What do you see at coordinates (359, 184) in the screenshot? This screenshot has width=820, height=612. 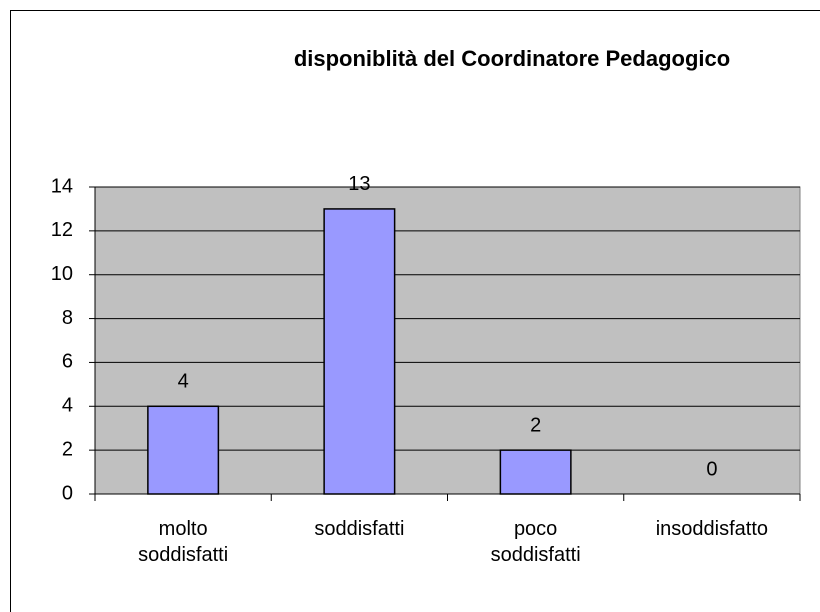 I see `data-label: 13` at bounding box center [359, 184].